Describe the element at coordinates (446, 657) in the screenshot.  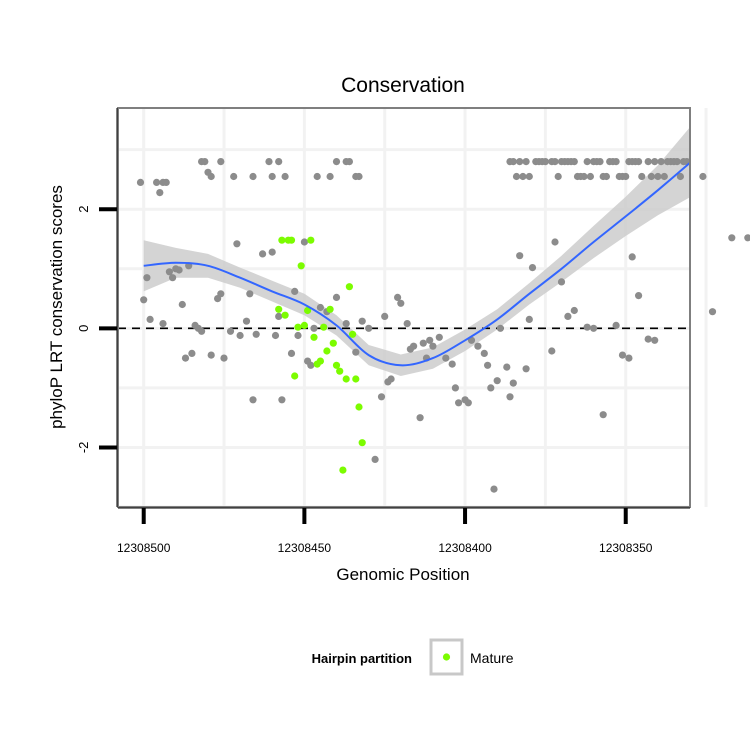
I see `legend-key-mature` at that location.